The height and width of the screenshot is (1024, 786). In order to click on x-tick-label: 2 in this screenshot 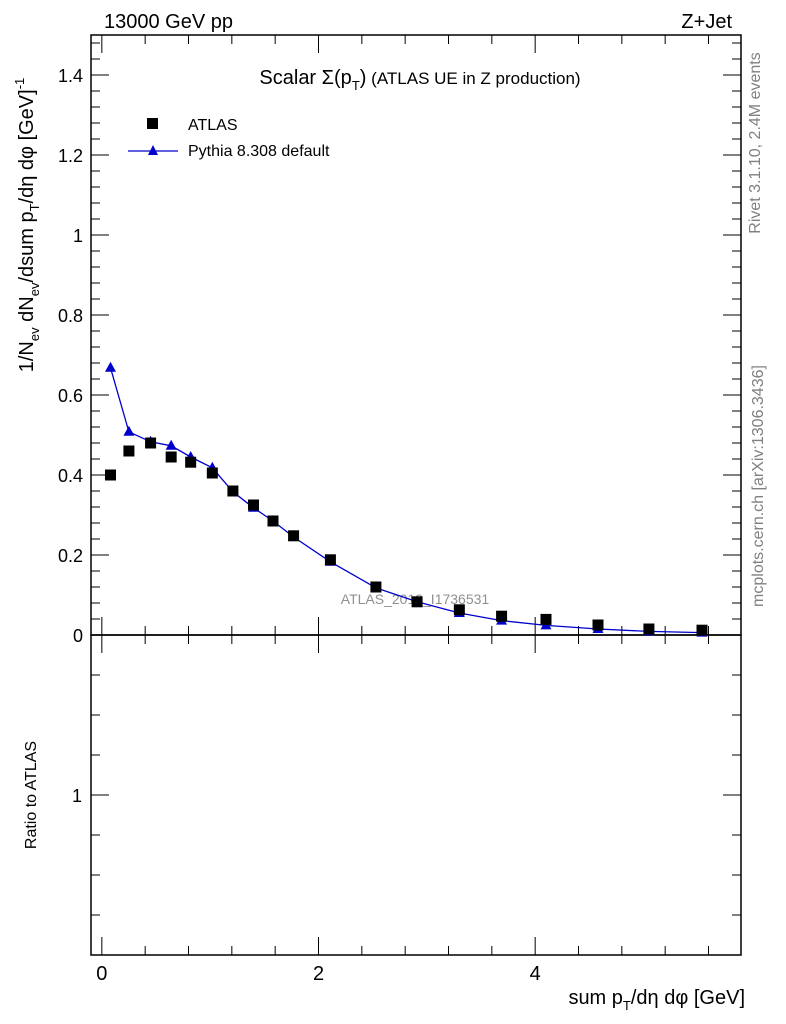, I will do `click(318, 974)`.